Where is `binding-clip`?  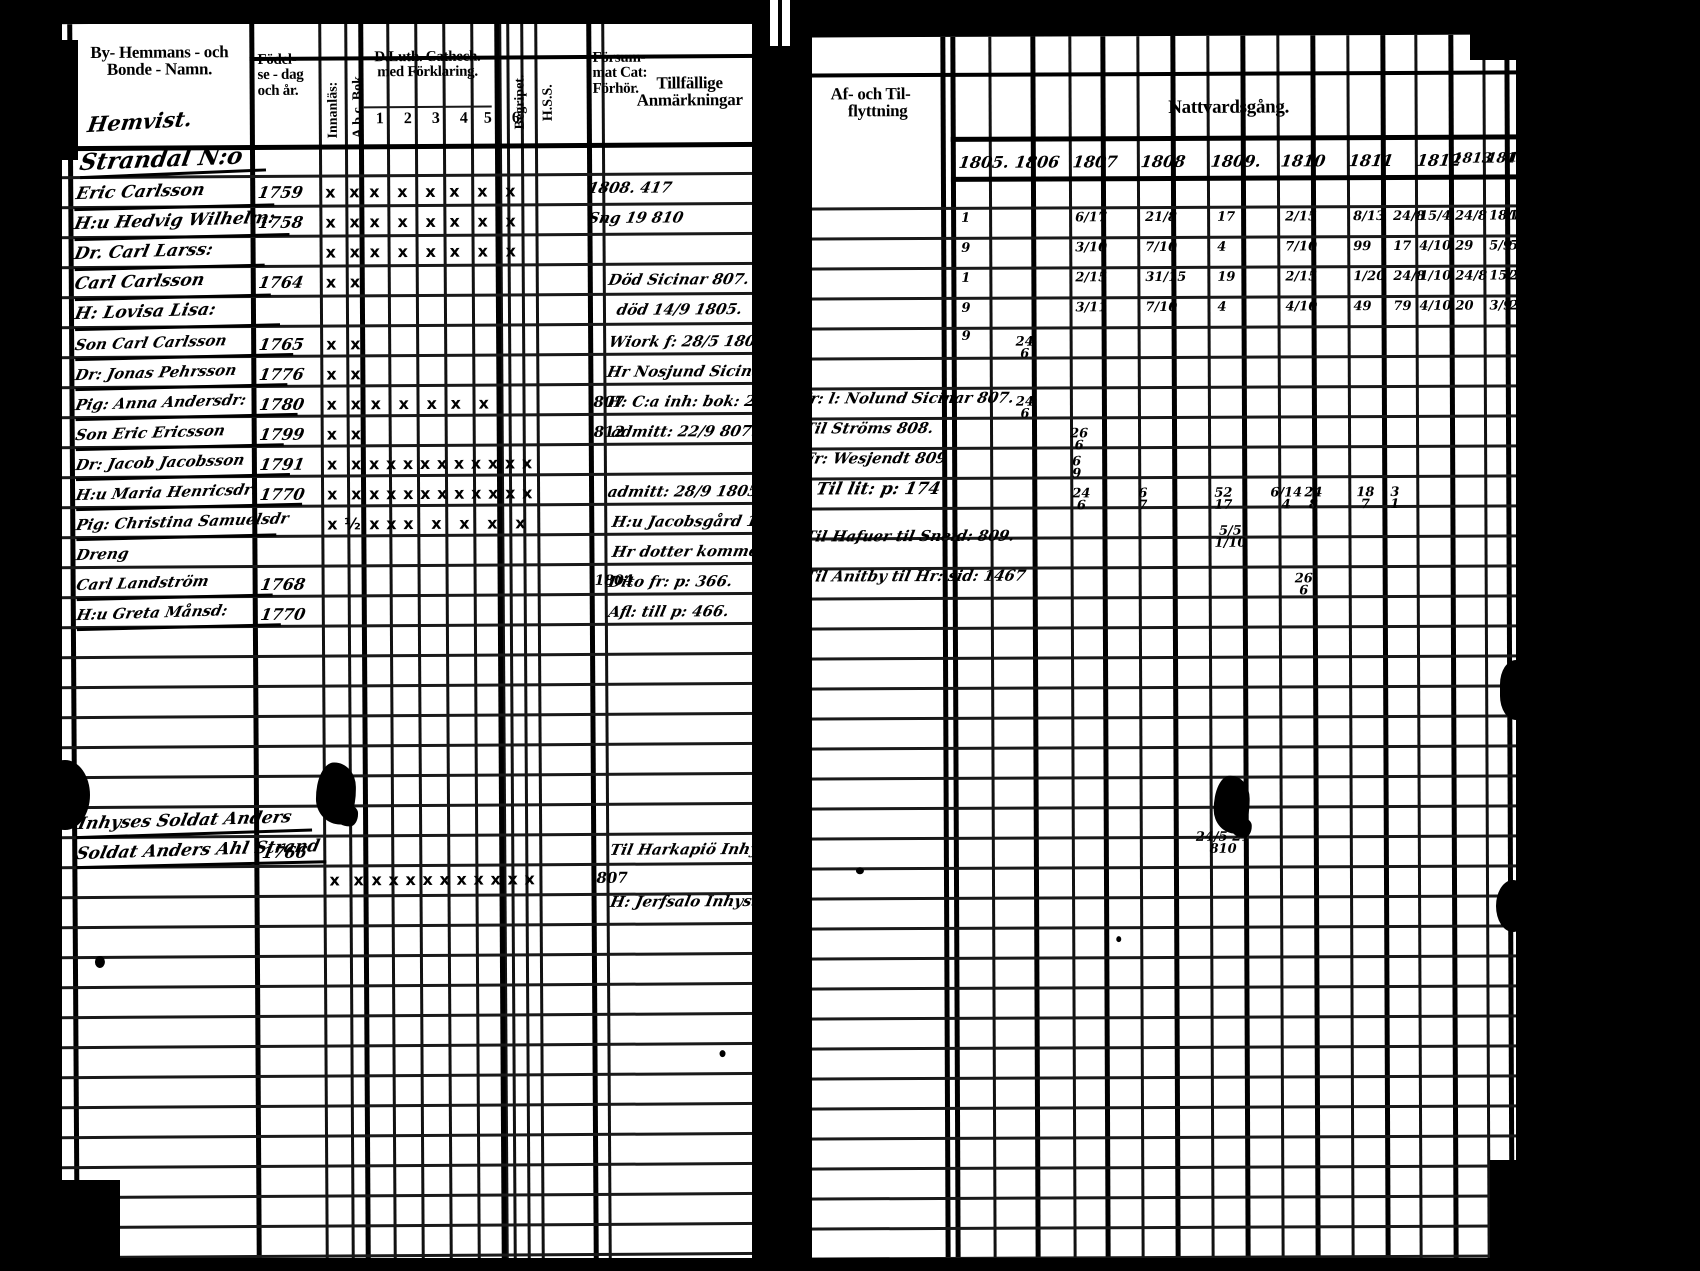
binding-clip is located at coordinates (780, 23).